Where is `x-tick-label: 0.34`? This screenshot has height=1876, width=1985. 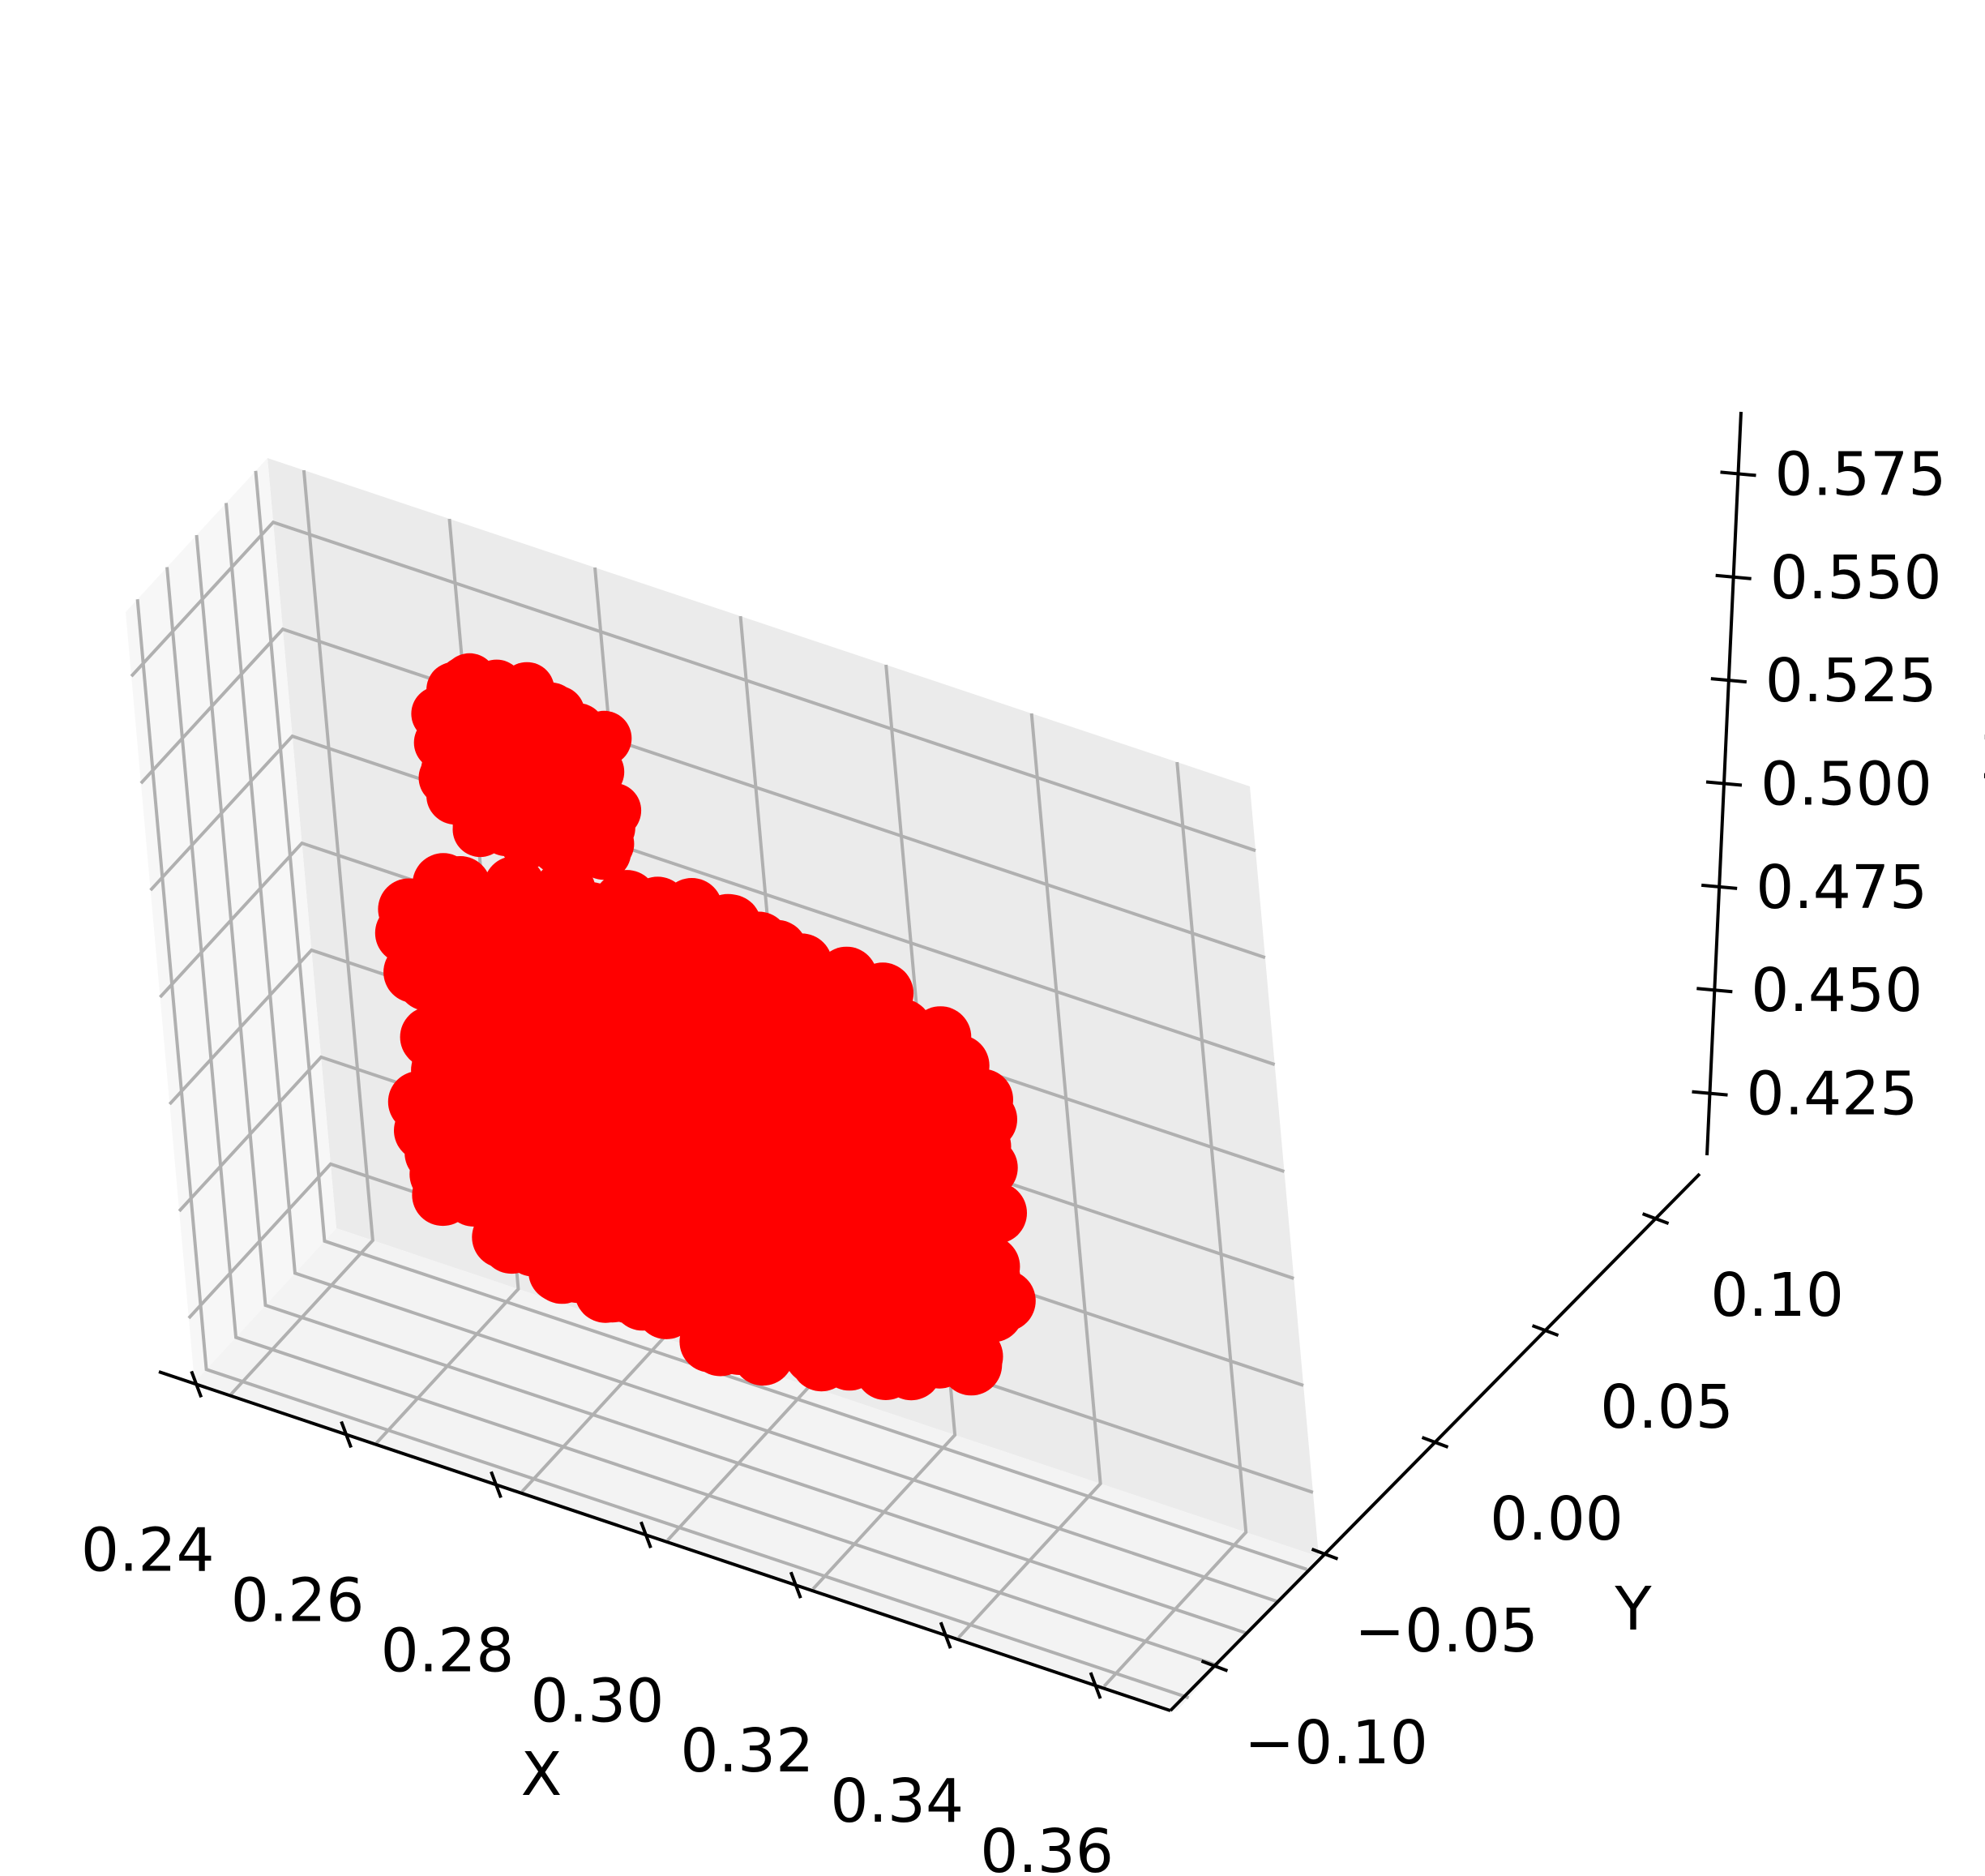
x-tick-label: 0.34 is located at coordinates (897, 1802).